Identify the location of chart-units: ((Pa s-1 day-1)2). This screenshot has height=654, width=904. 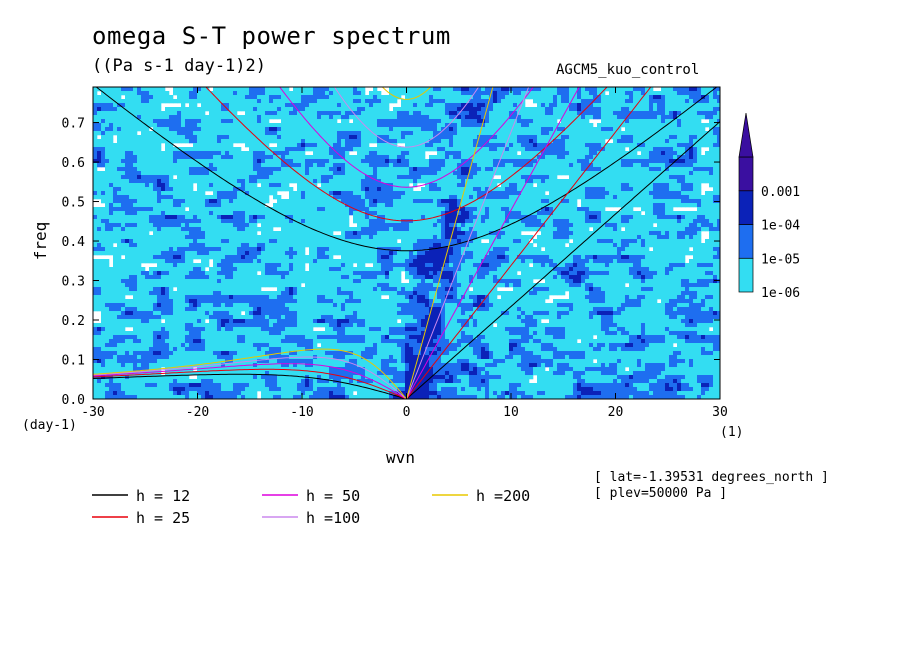
(179, 66).